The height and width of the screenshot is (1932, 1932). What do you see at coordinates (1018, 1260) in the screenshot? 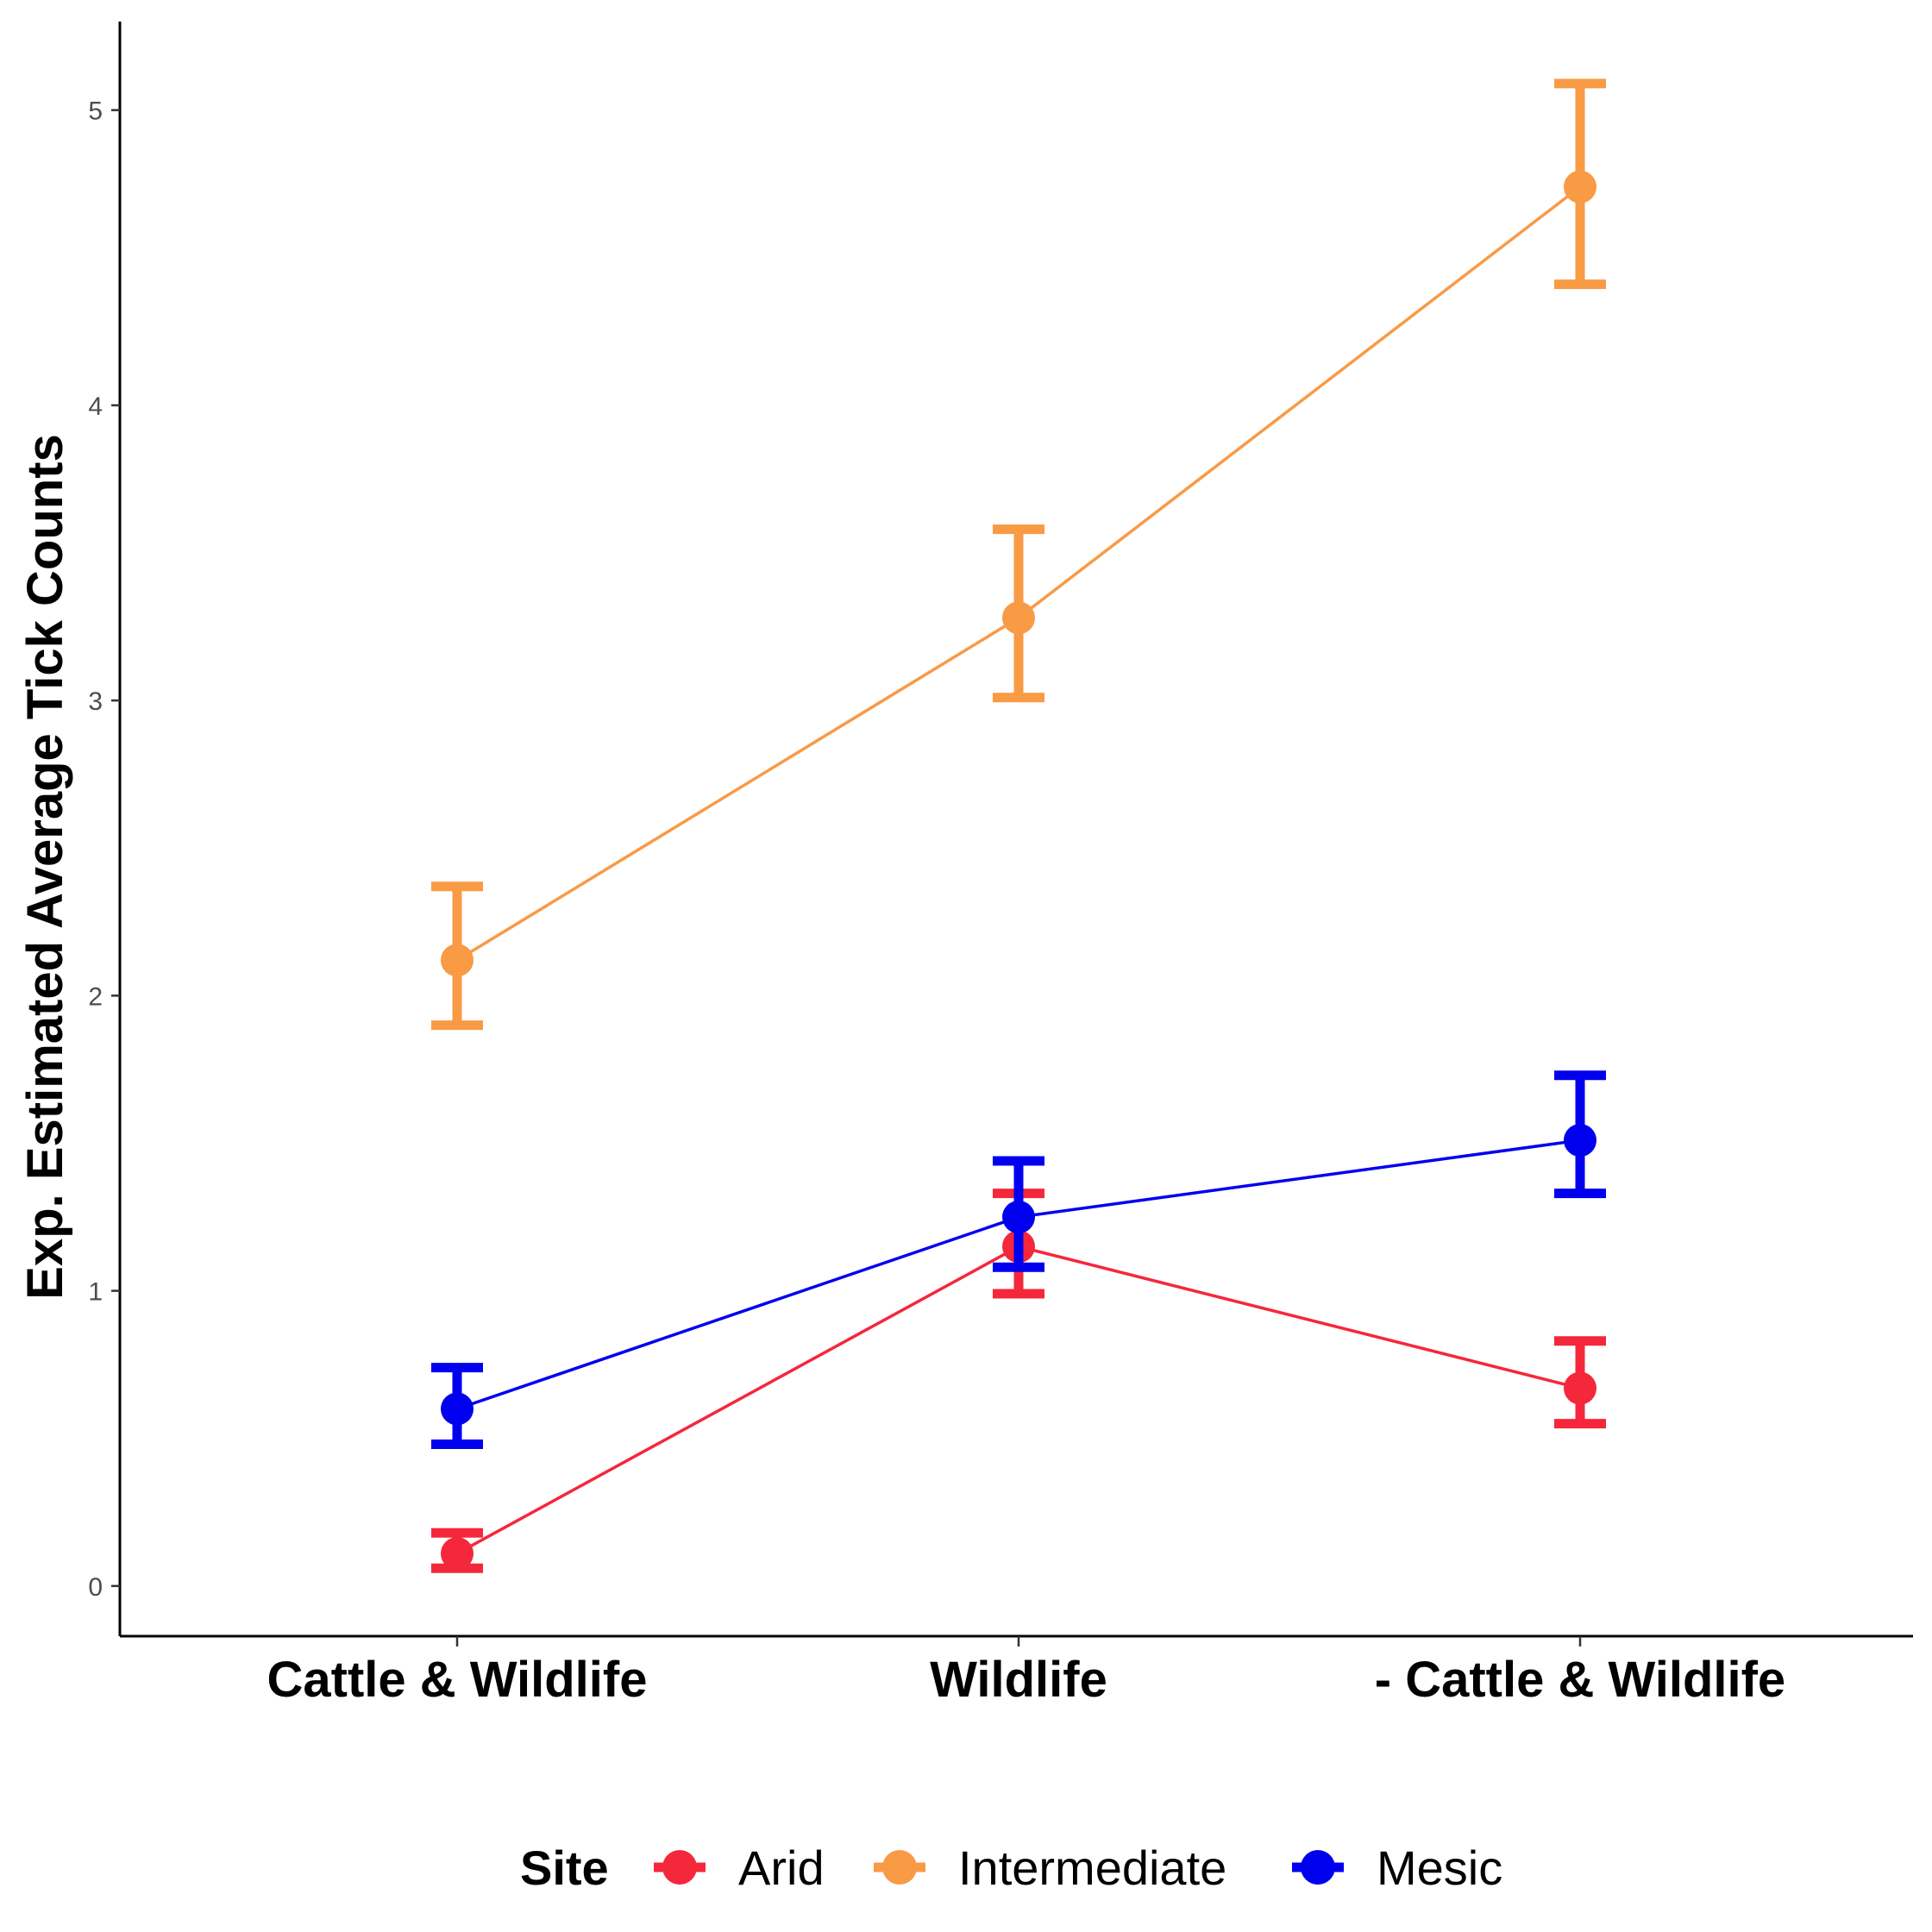
I see `series-mesic` at bounding box center [1018, 1260].